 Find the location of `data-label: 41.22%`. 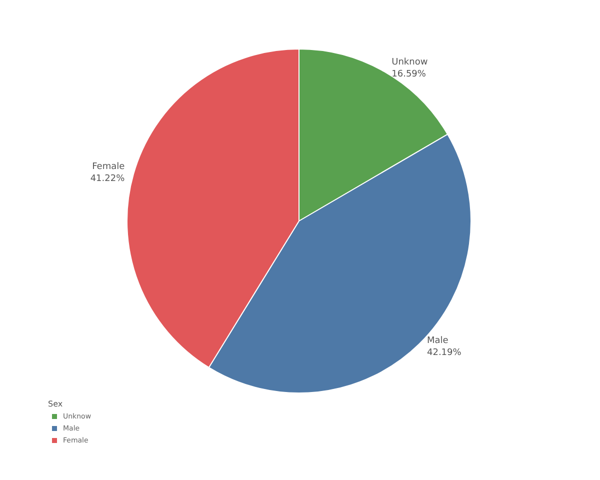

data-label: 41.22% is located at coordinates (108, 179).